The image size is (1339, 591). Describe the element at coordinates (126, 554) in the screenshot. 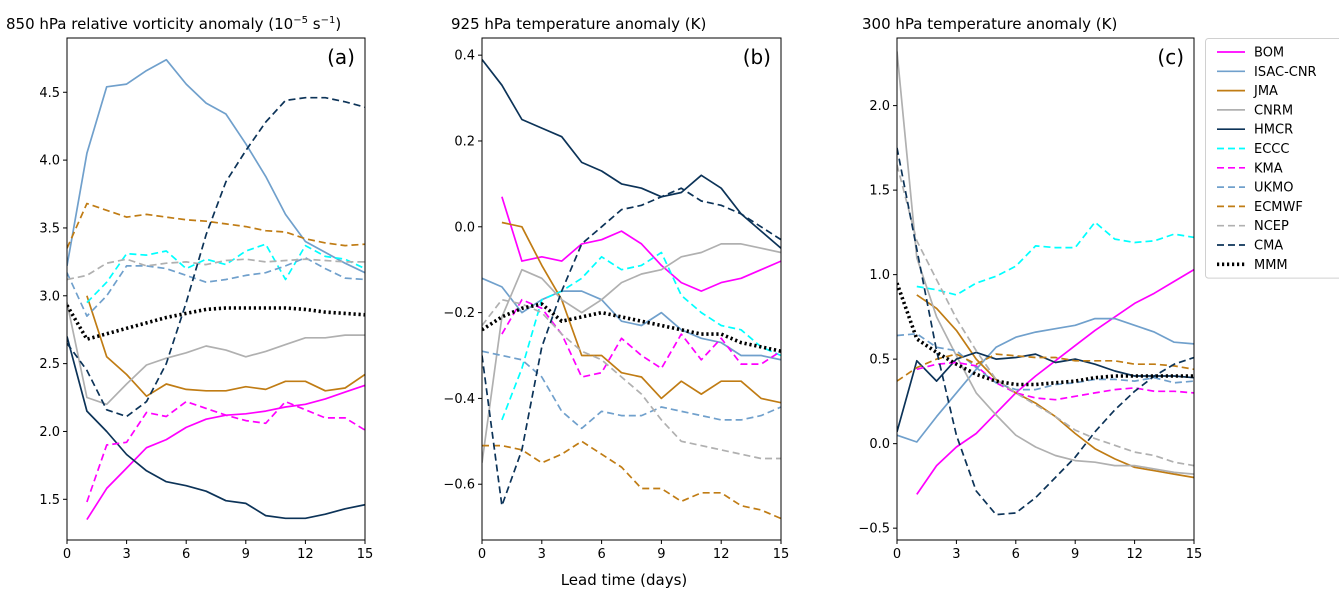

I see `x-tick-label-a: 3` at that location.